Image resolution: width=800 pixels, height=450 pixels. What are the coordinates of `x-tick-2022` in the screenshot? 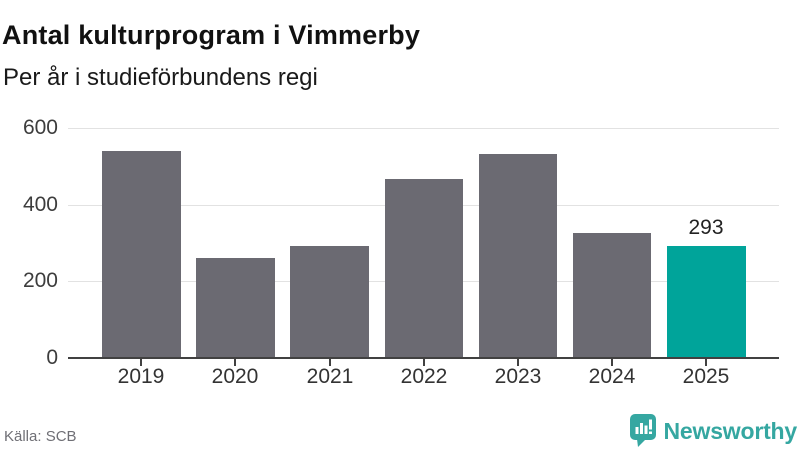 It's located at (424, 362).